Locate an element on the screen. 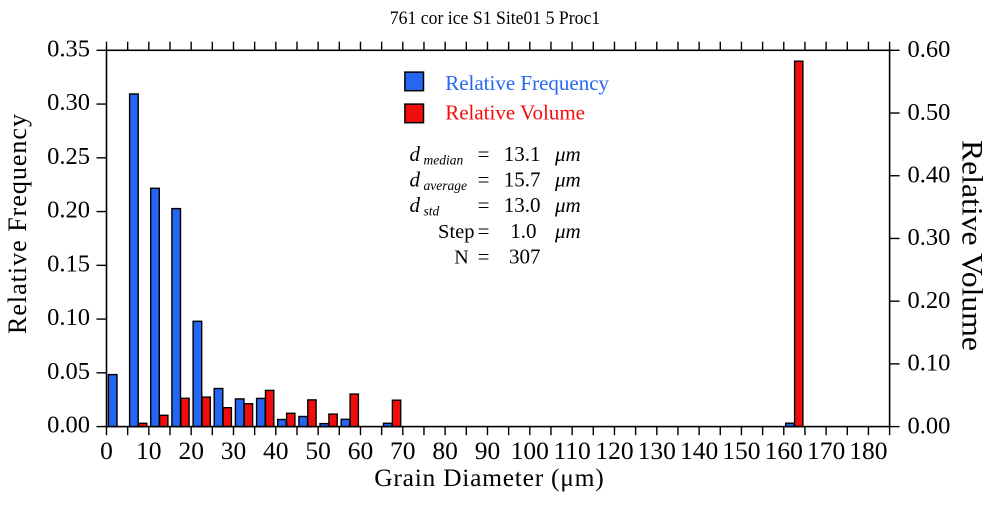 This screenshot has width=1000, height=506. svg-text: 100 is located at coordinates (530, 450).